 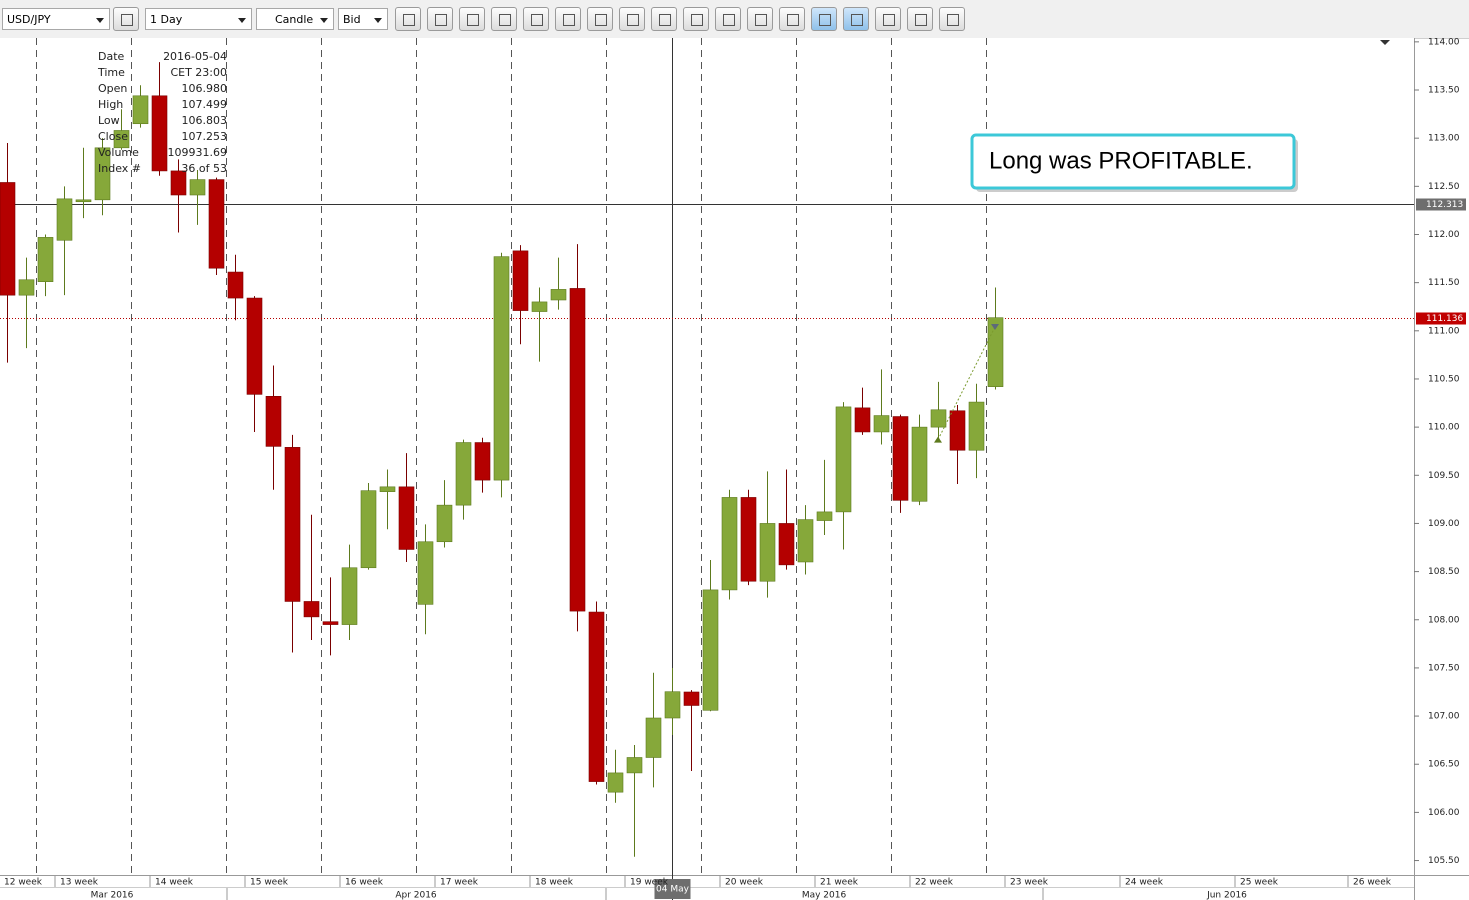 I want to click on data-window-label: Close, so click(x=113, y=136).